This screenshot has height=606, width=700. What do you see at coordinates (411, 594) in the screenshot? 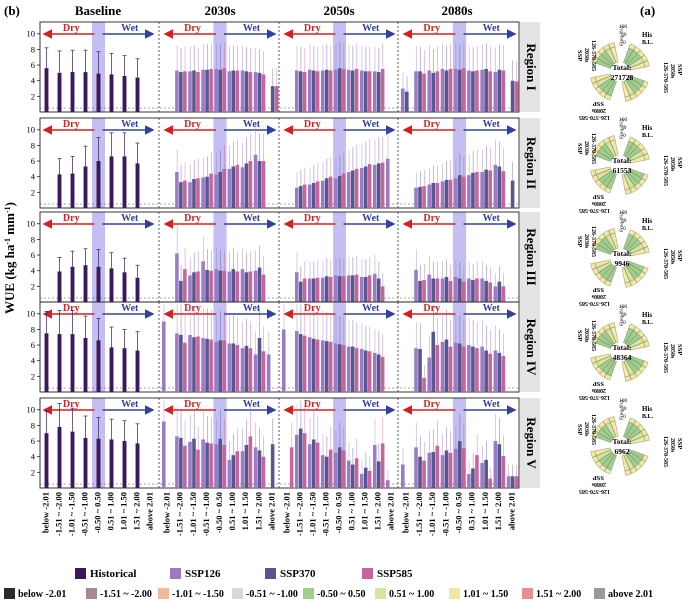
I see `legend-label-category: 0.51 ~ 1.00` at bounding box center [411, 594].